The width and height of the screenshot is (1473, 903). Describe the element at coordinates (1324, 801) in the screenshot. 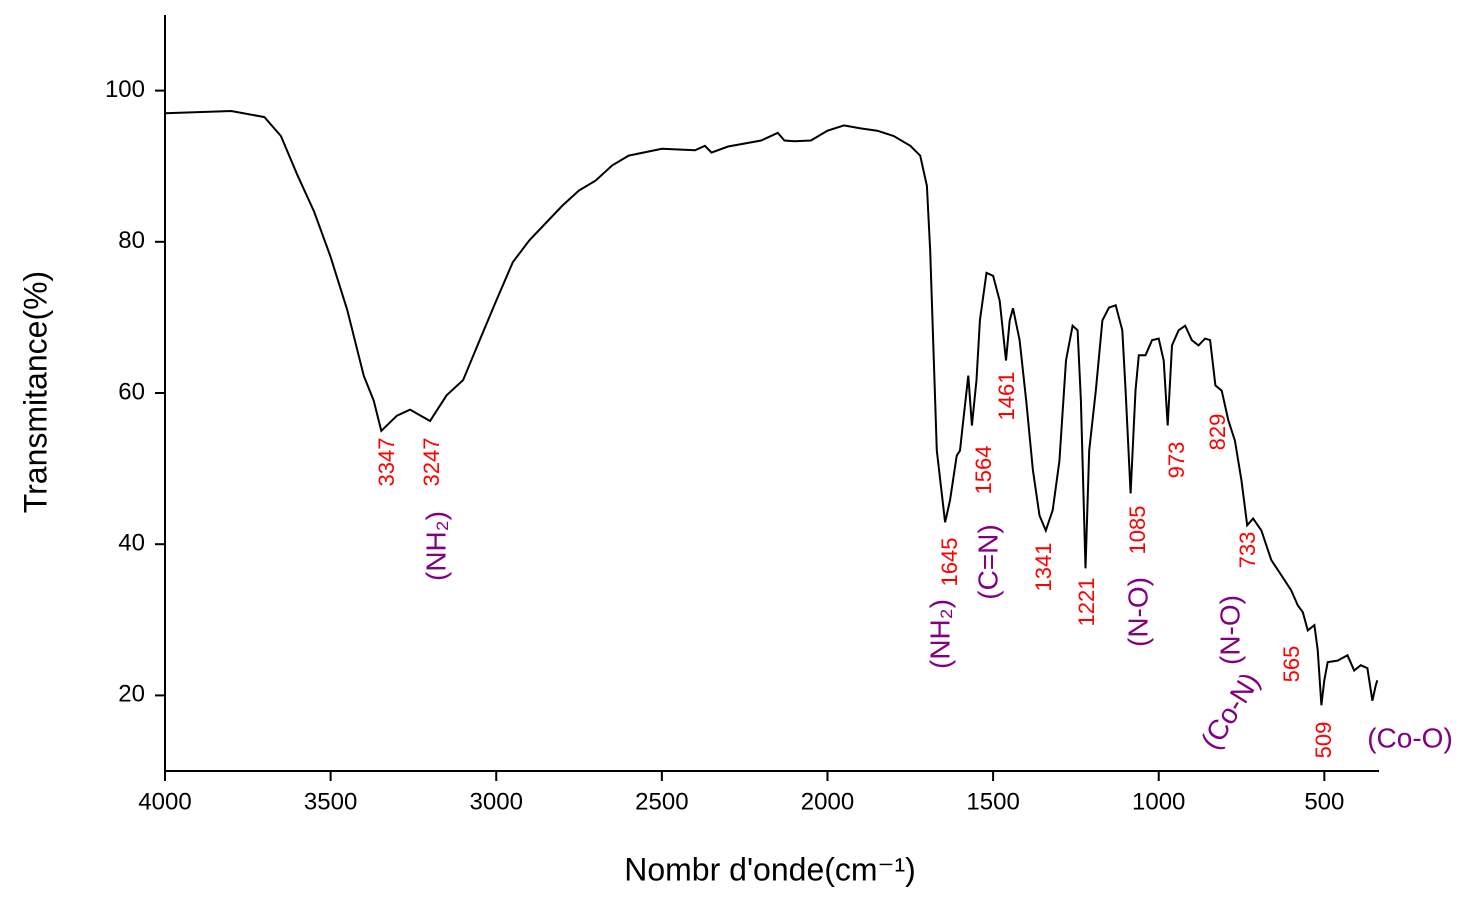

I see `x-tick-label: 500` at that location.